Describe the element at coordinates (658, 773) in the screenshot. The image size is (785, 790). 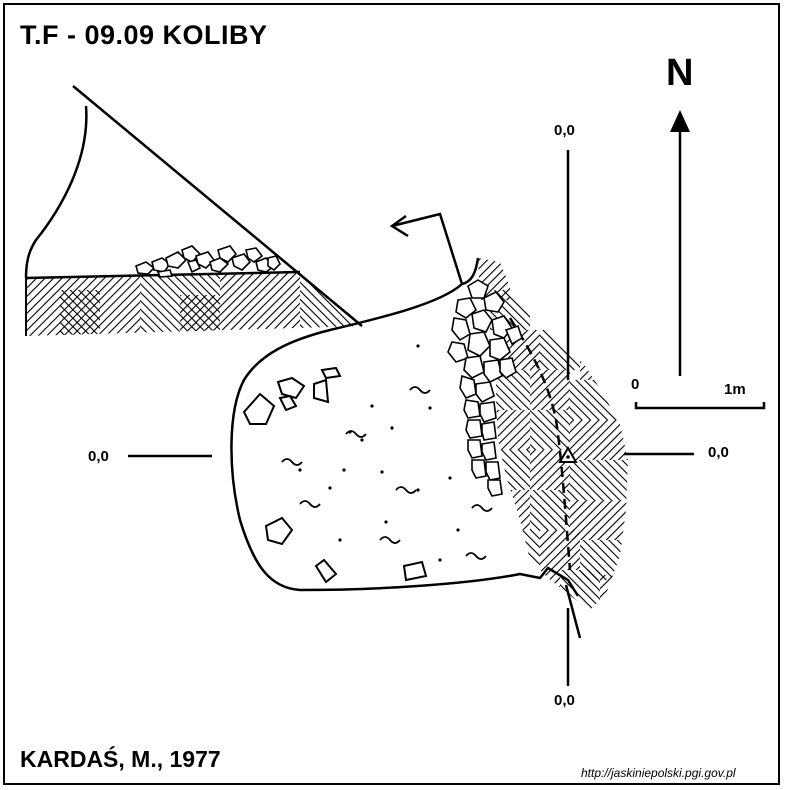
I see `source-link: http://jaskiniepolski.pgi.gov.pl` at that location.